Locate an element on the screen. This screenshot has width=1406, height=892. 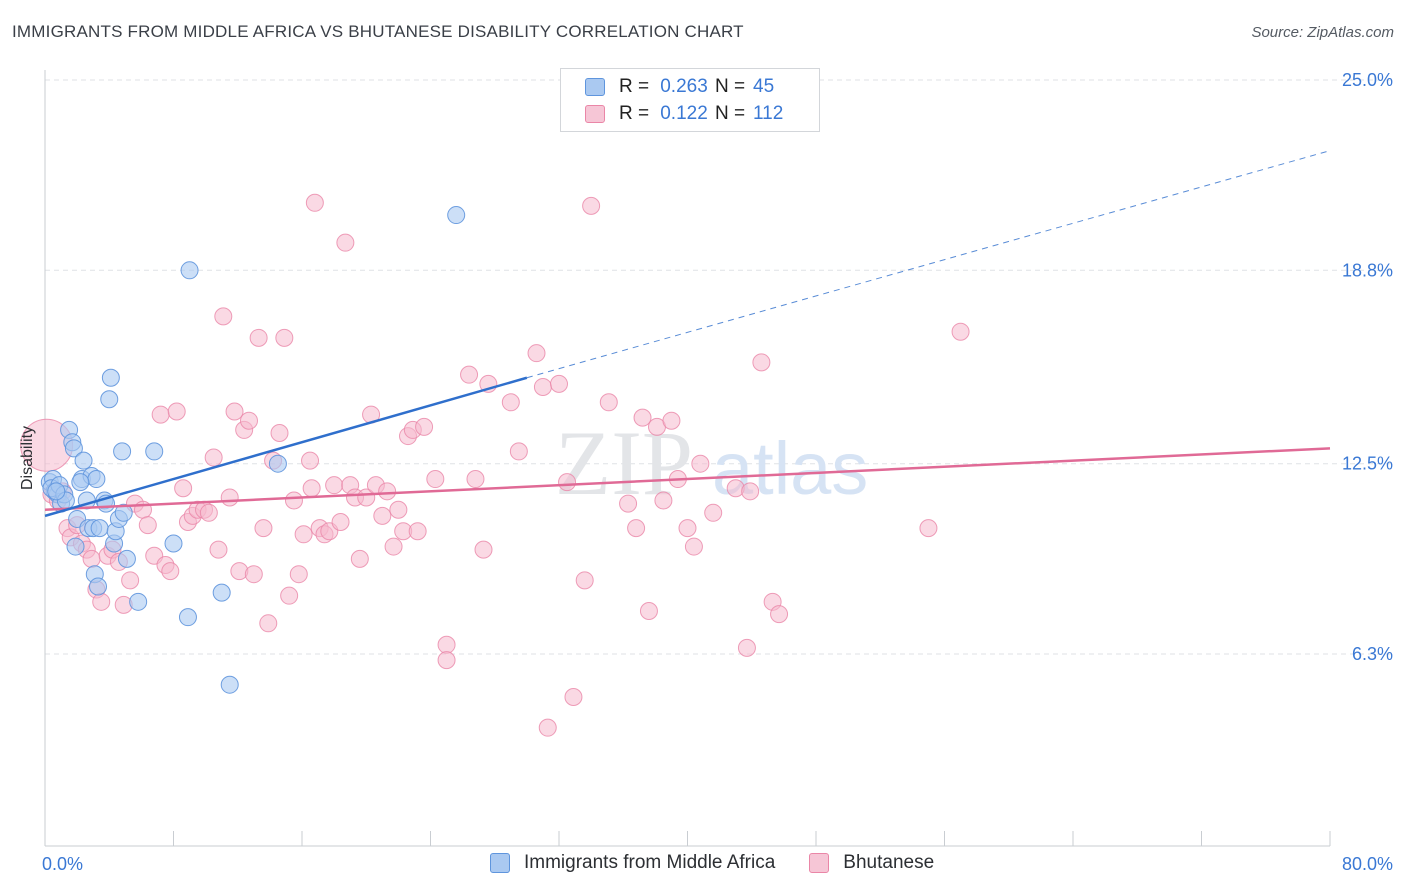
correlation-legend: R = 0.263 N = 45 R = 0.122 N = 112 is located at coordinates (690, 100).